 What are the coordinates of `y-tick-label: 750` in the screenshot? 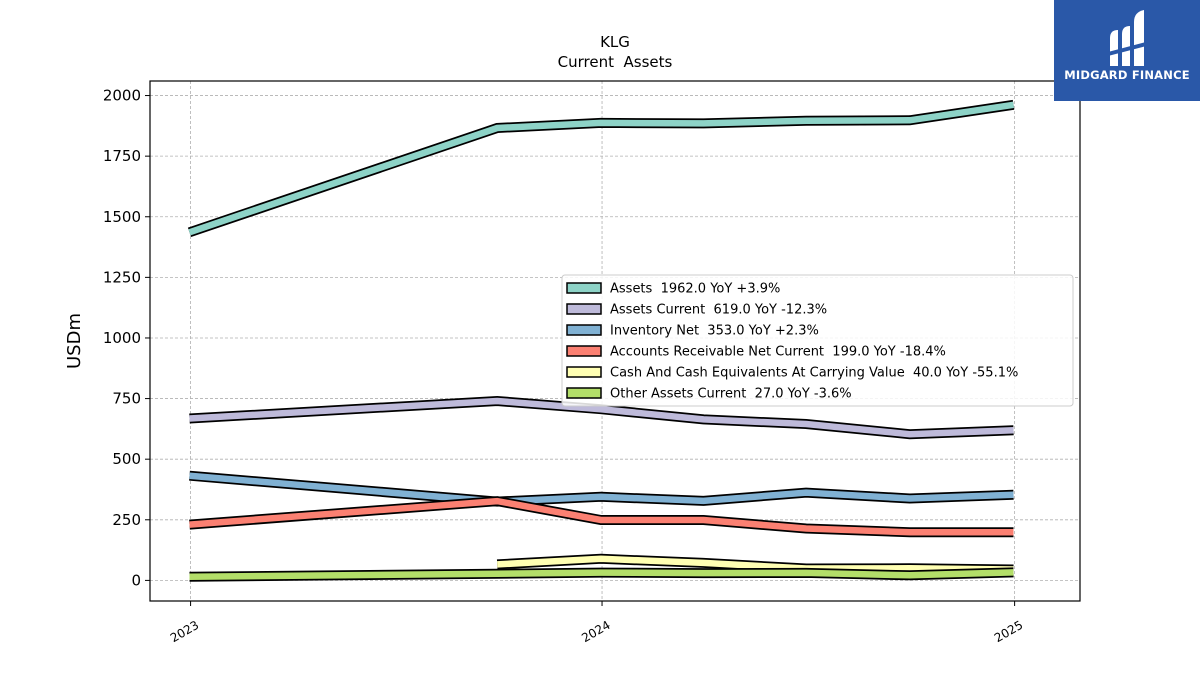 It's located at (126, 399).